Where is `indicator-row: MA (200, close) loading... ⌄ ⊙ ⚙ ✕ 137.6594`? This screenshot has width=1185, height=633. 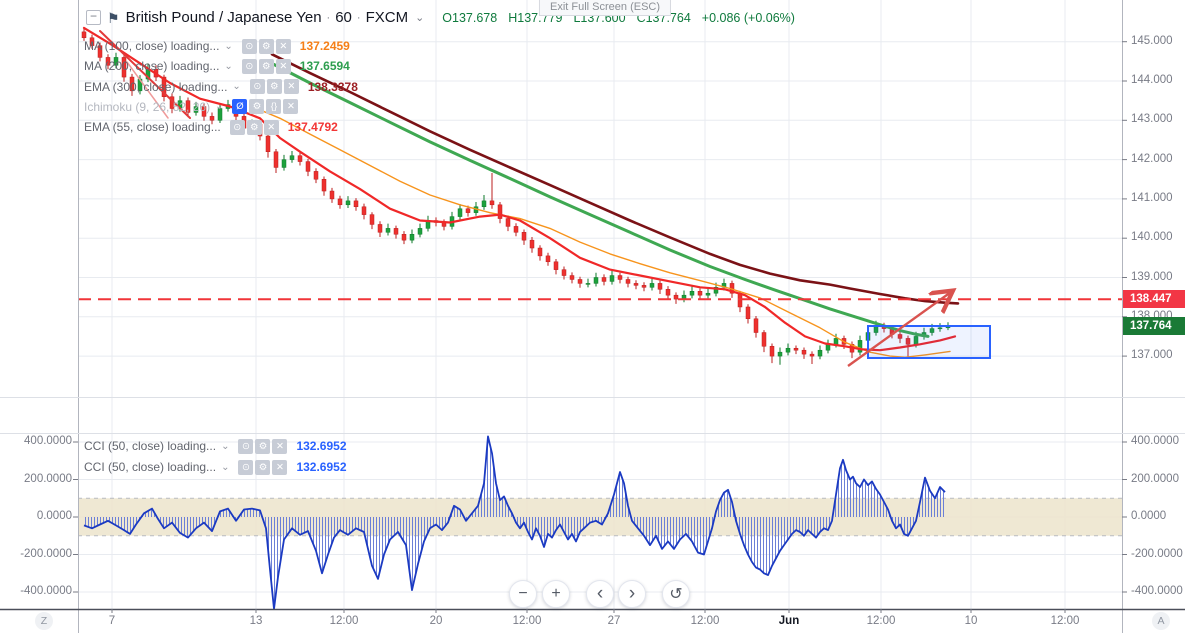 indicator-row: MA (200, close) loading... ⌄ ⊙ ⚙ ✕ 137.6594 is located at coordinates (217, 66).